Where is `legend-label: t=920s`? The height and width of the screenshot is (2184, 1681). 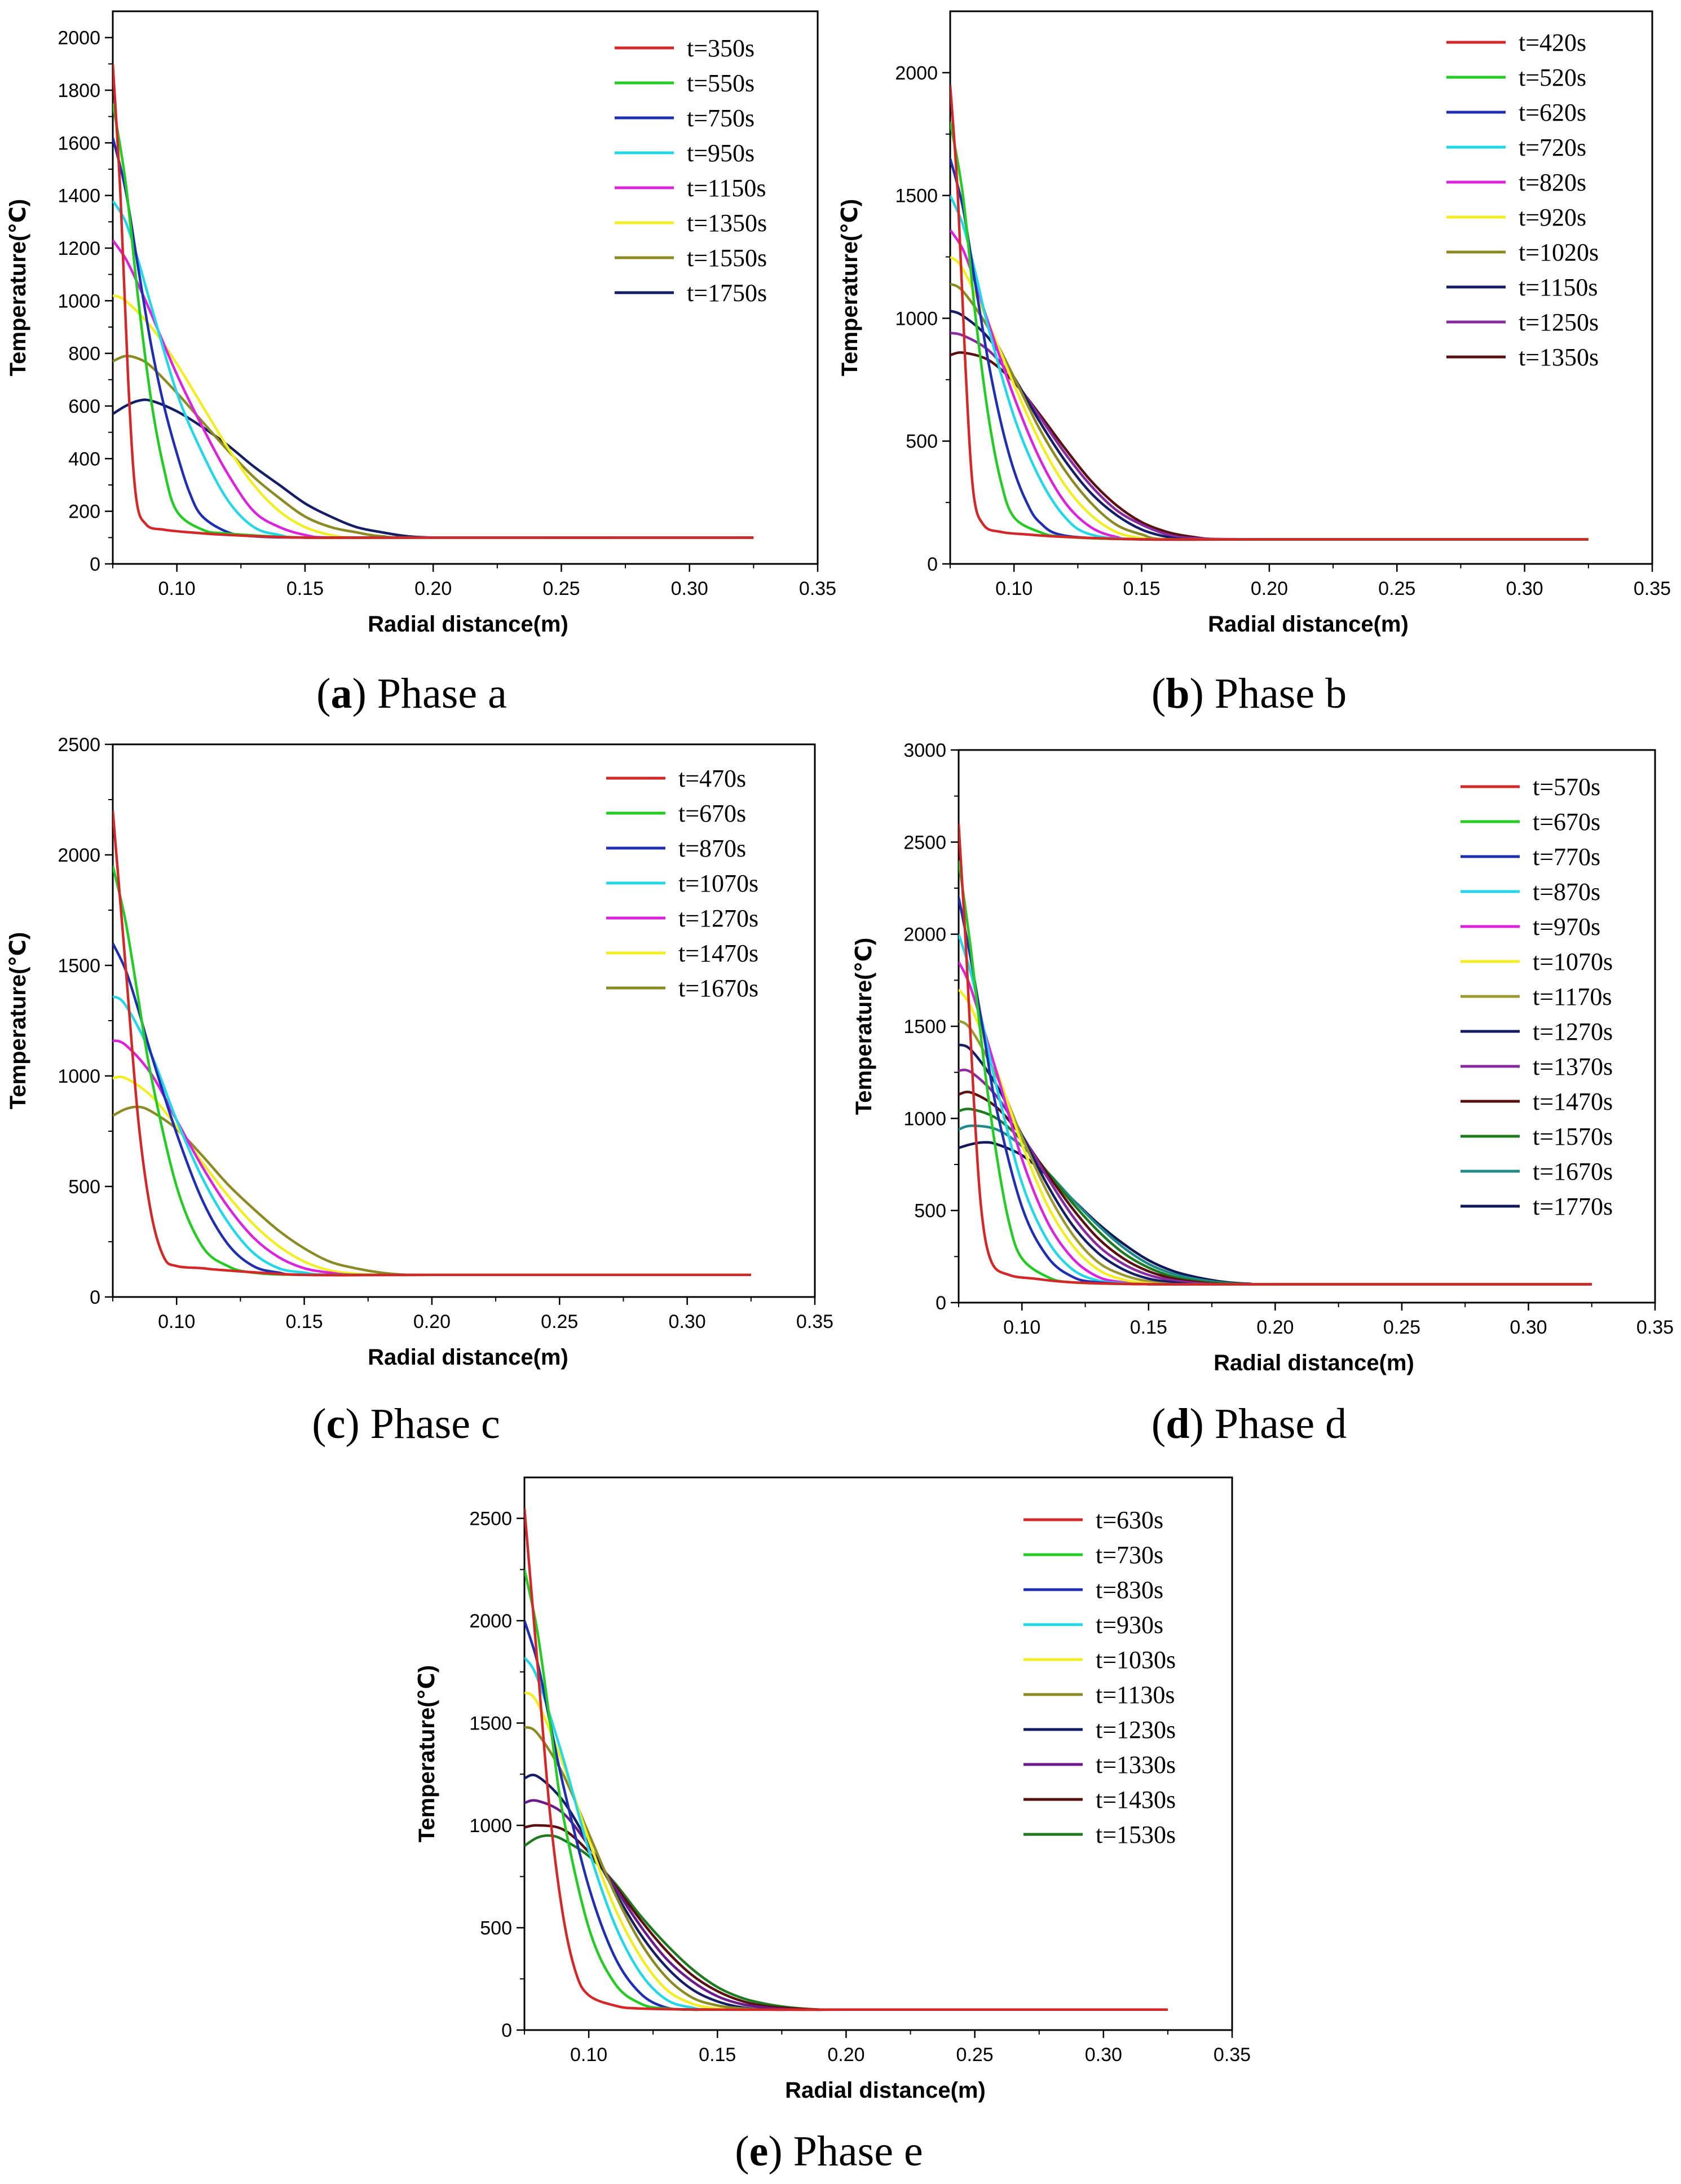 legend-label: t=920s is located at coordinates (1553, 217).